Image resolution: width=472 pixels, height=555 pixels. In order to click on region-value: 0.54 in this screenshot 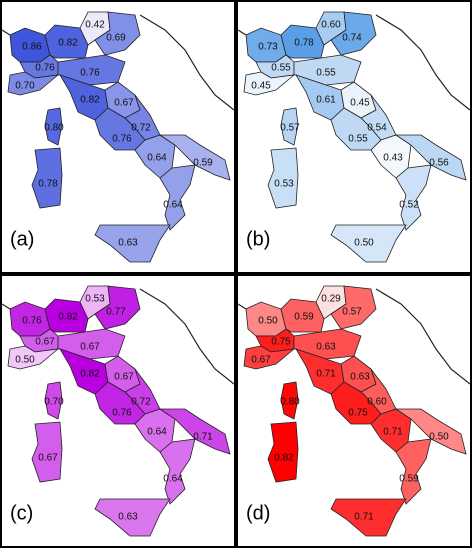, I will do `click(377, 128)`.